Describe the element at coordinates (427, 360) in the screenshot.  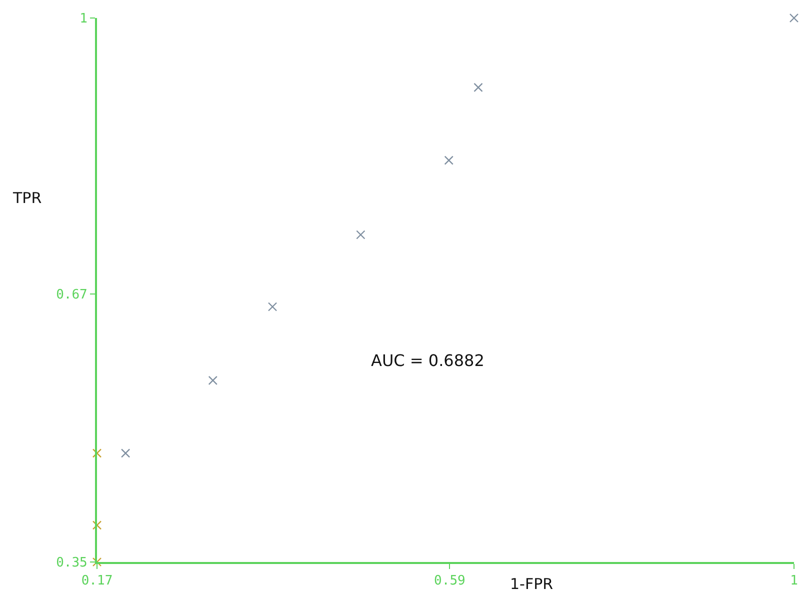
I see `annotation: AUC = 0.6882` at that location.